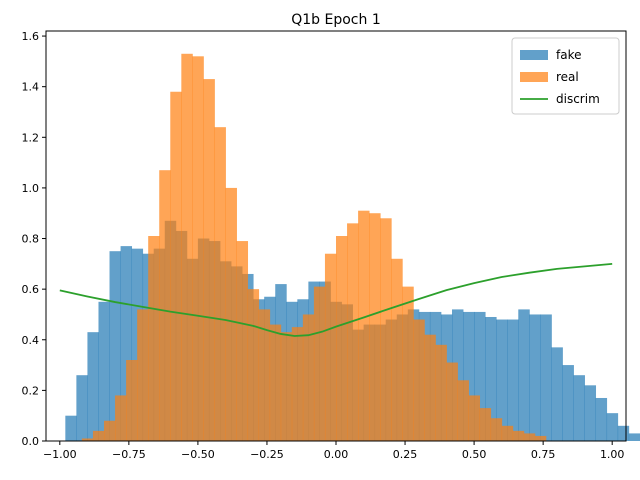 Image resolution: width=640 pixels, height=480 pixels. What do you see at coordinates (474, 454) in the screenshot?
I see `x-tick-label: 0.50` at bounding box center [474, 454].